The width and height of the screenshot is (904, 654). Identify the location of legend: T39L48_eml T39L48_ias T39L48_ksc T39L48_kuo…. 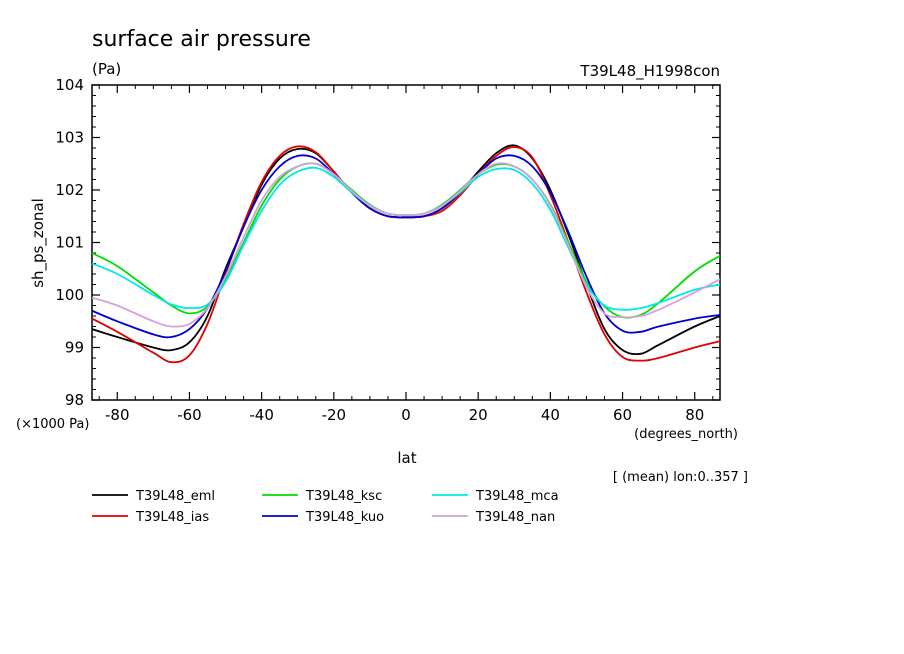
(325, 507).